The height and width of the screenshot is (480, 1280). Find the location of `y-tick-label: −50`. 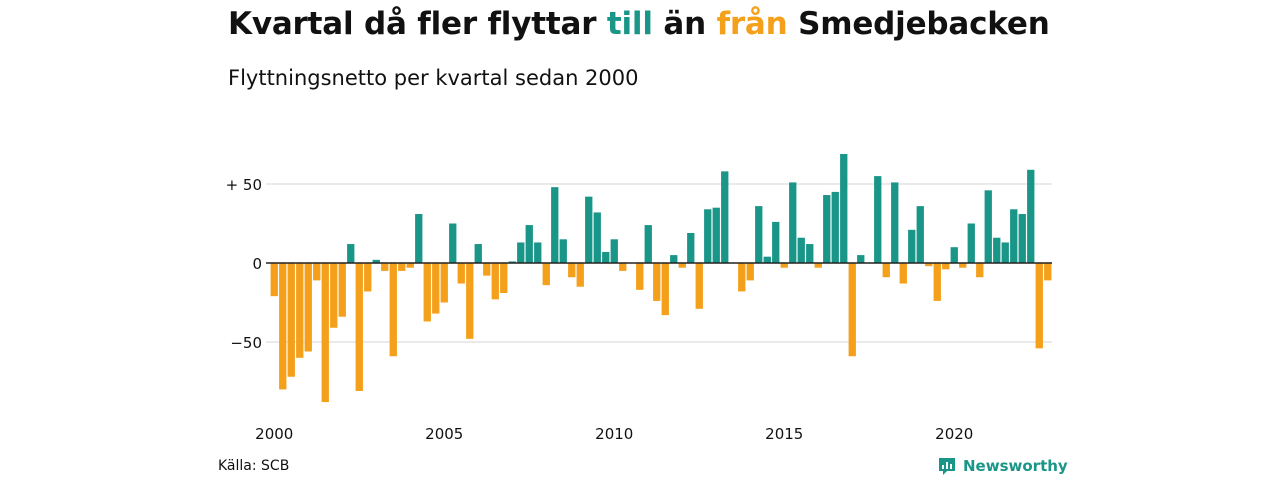

y-tick-label: −50 is located at coordinates (246, 343).